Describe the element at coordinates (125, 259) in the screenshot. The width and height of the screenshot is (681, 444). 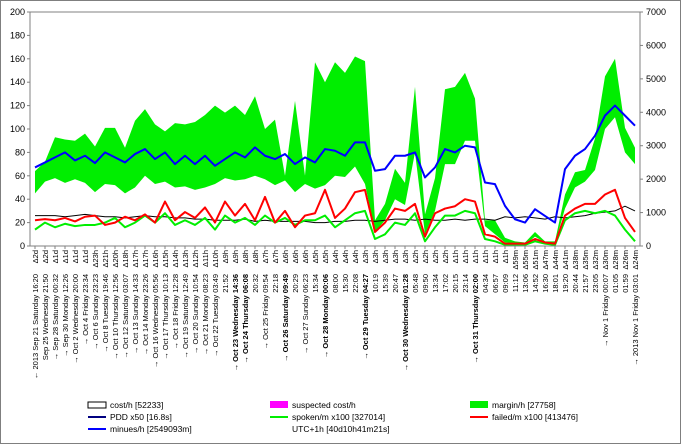
I see `x-delta-label: Δ18h` at that location.